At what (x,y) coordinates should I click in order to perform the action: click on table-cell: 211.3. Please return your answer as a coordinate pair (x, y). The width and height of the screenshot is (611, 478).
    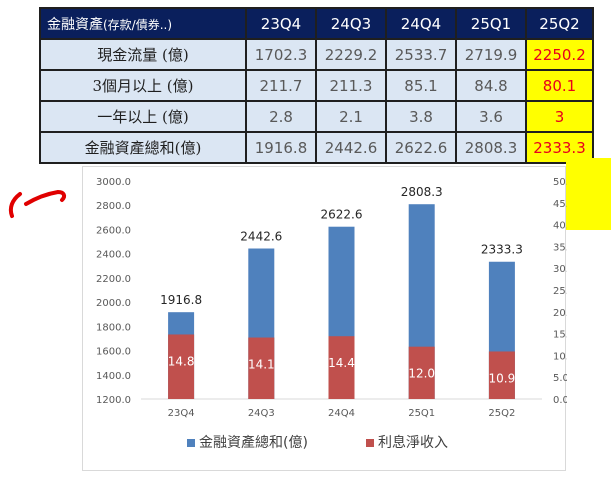
    Looking at the image, I should click on (351, 85).